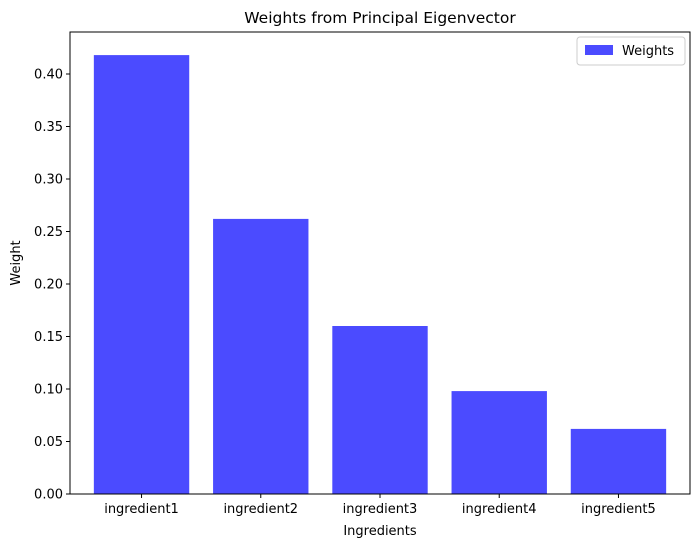  Describe the element at coordinates (48, 390) in the screenshot. I see `y-tick-label: 0.10` at that location.